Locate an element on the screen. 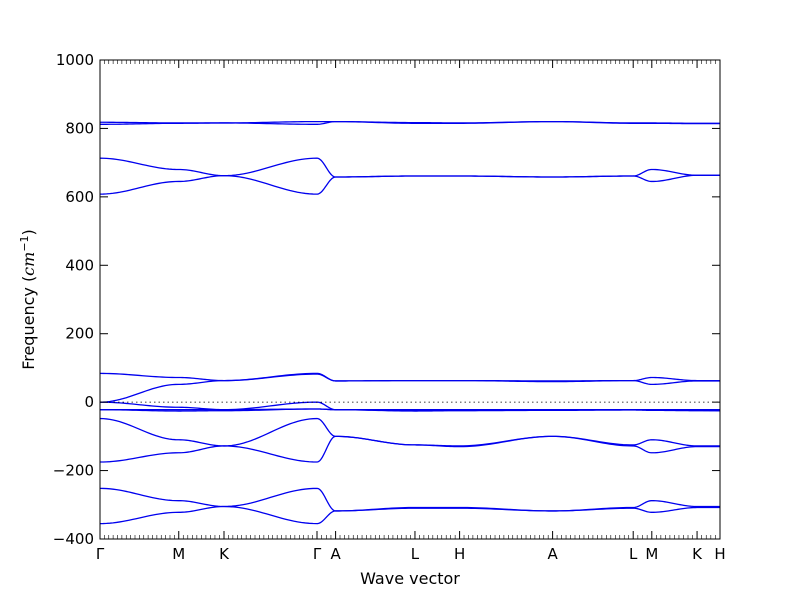 Image resolution: width=800 pixels, height=600 pixels. y-axis-label: Frequency (cm−1) is located at coordinates (28, 299).